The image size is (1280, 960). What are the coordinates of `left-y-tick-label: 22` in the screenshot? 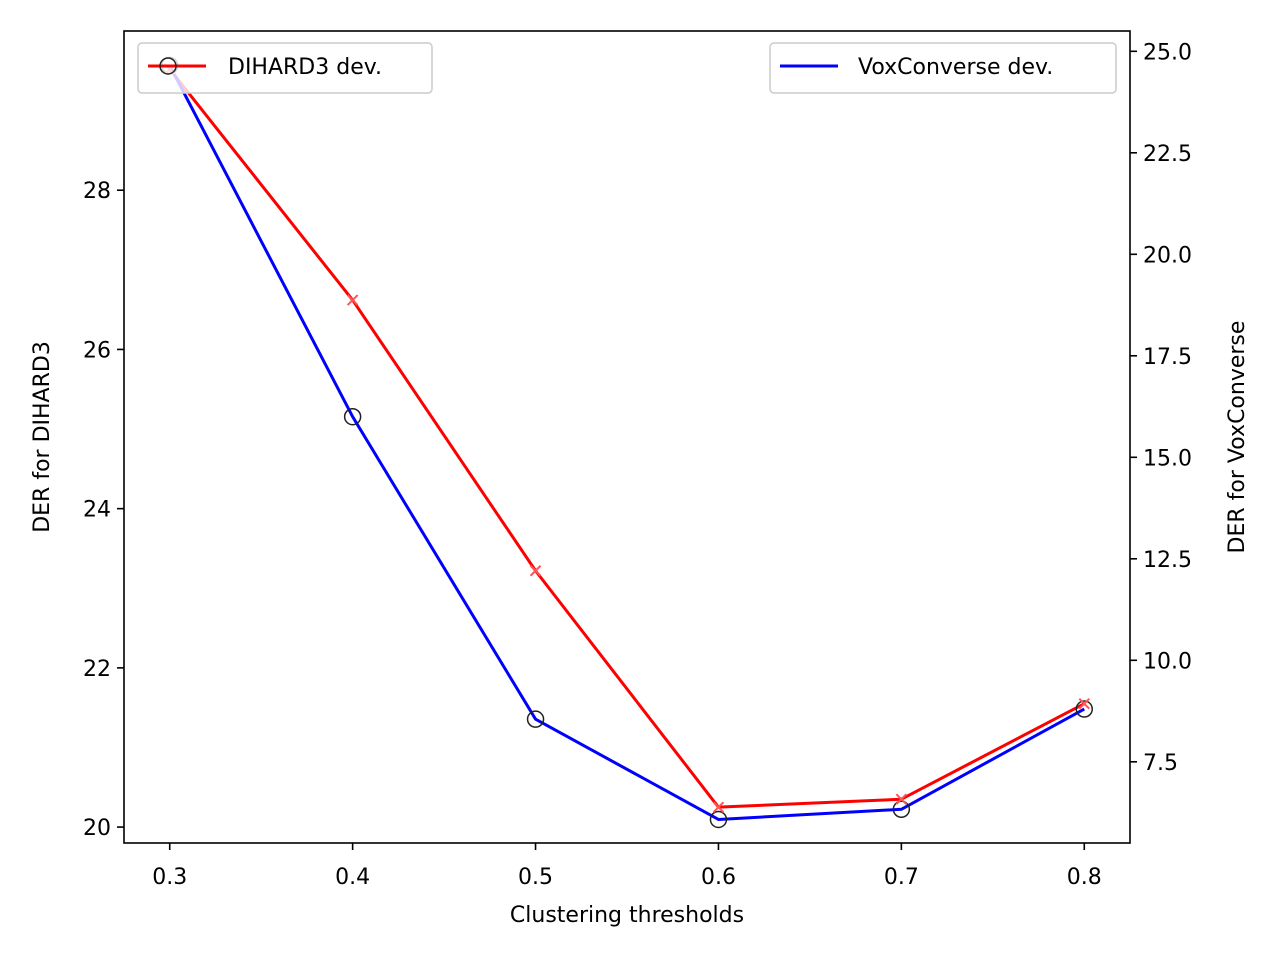 It's located at (97, 669).